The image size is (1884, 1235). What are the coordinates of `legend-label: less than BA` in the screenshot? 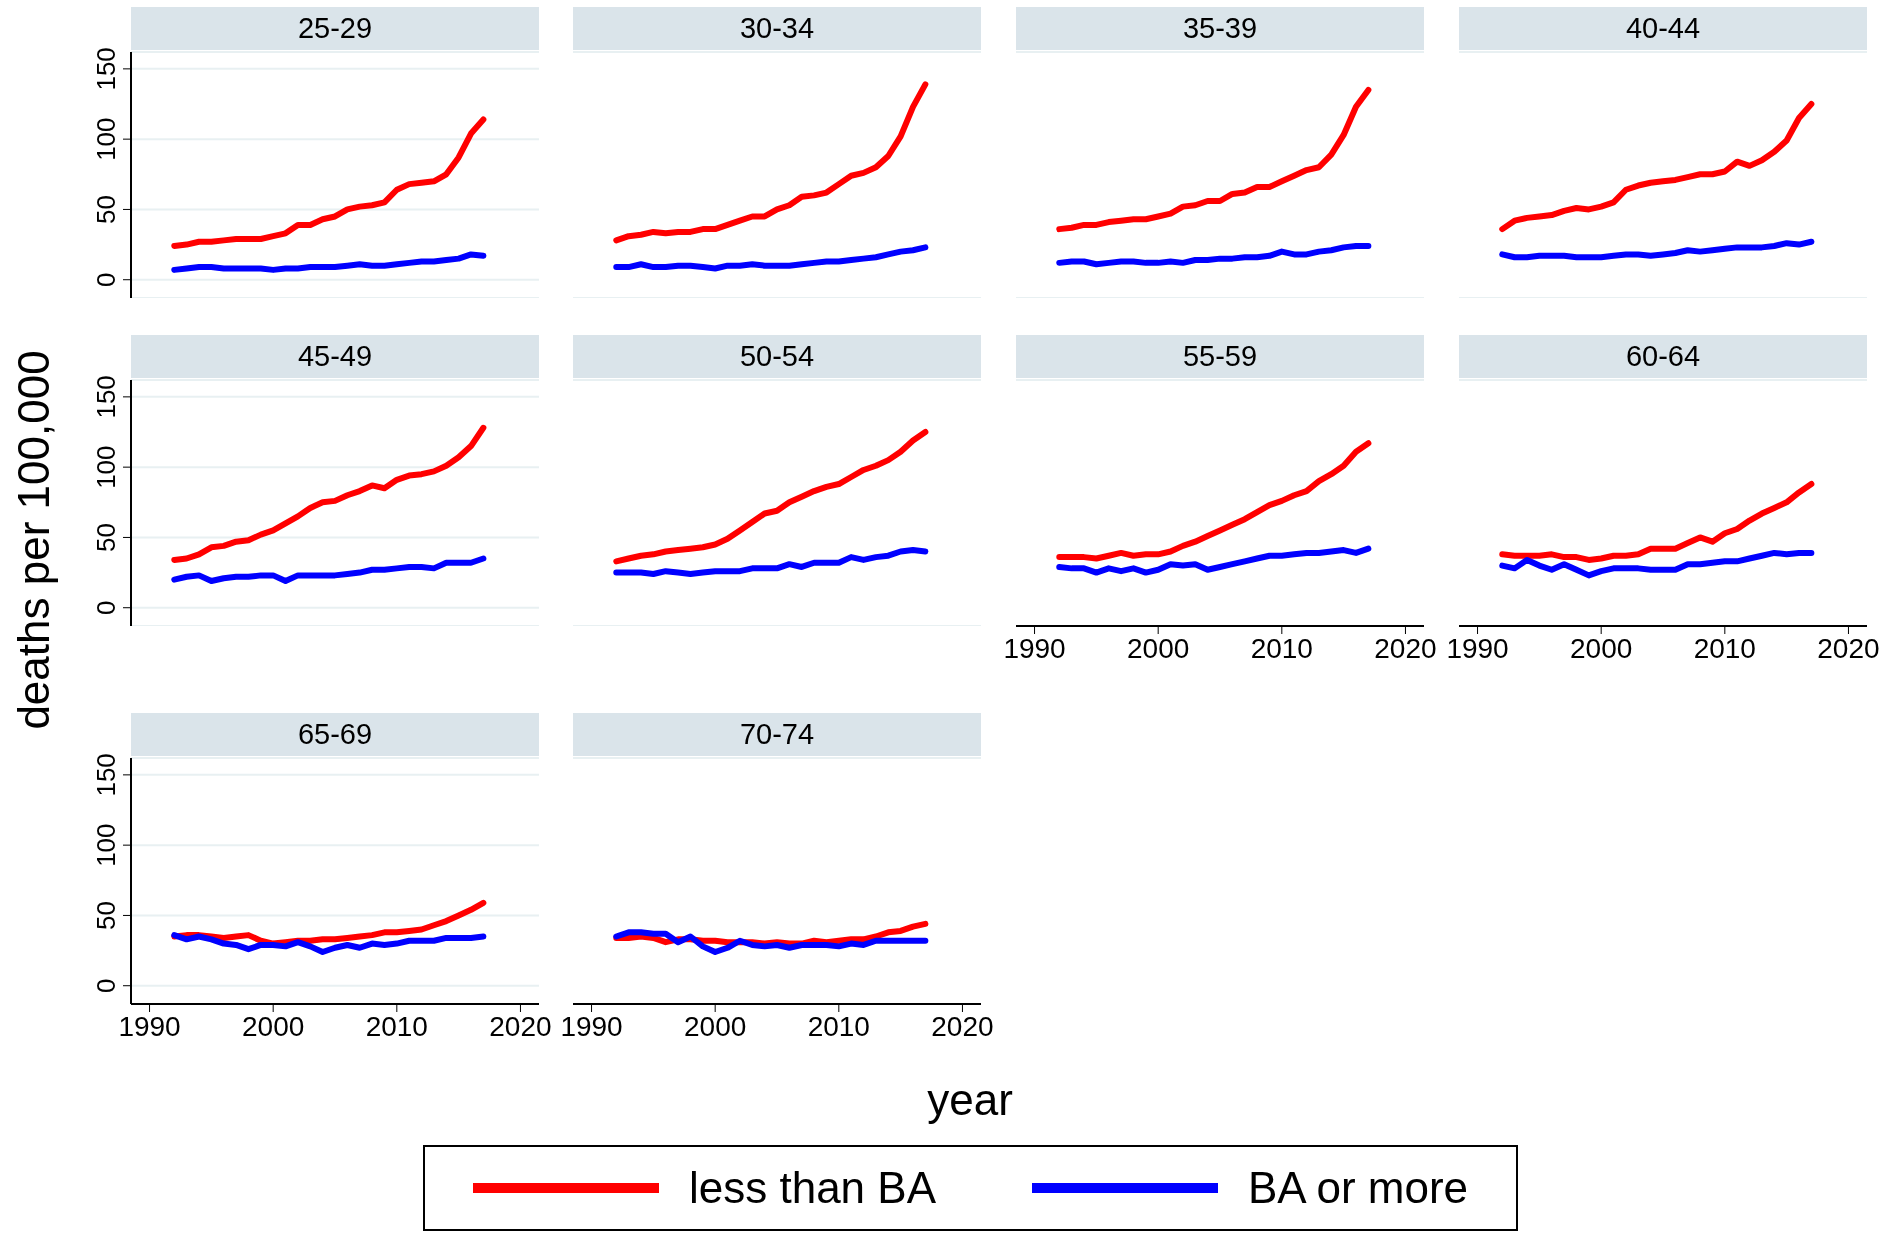 It's located at (812, 1188).